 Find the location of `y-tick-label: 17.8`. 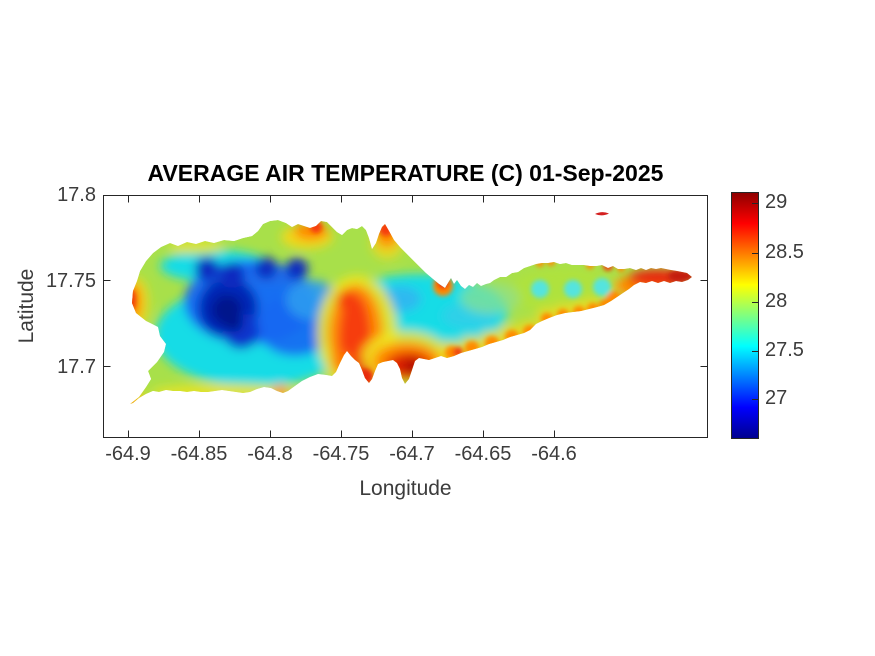

y-tick-label: 17.8 is located at coordinates (76, 195).